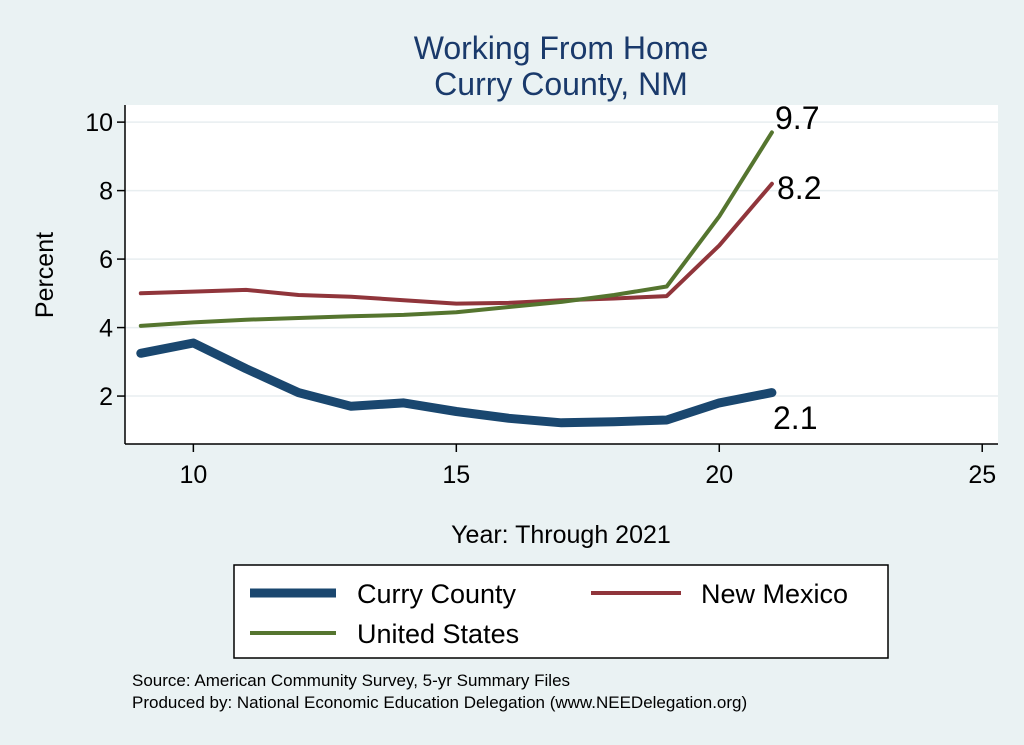 This screenshot has width=1024, height=745. What do you see at coordinates (193, 475) in the screenshot?
I see `x-tick-label-10: 10` at bounding box center [193, 475].